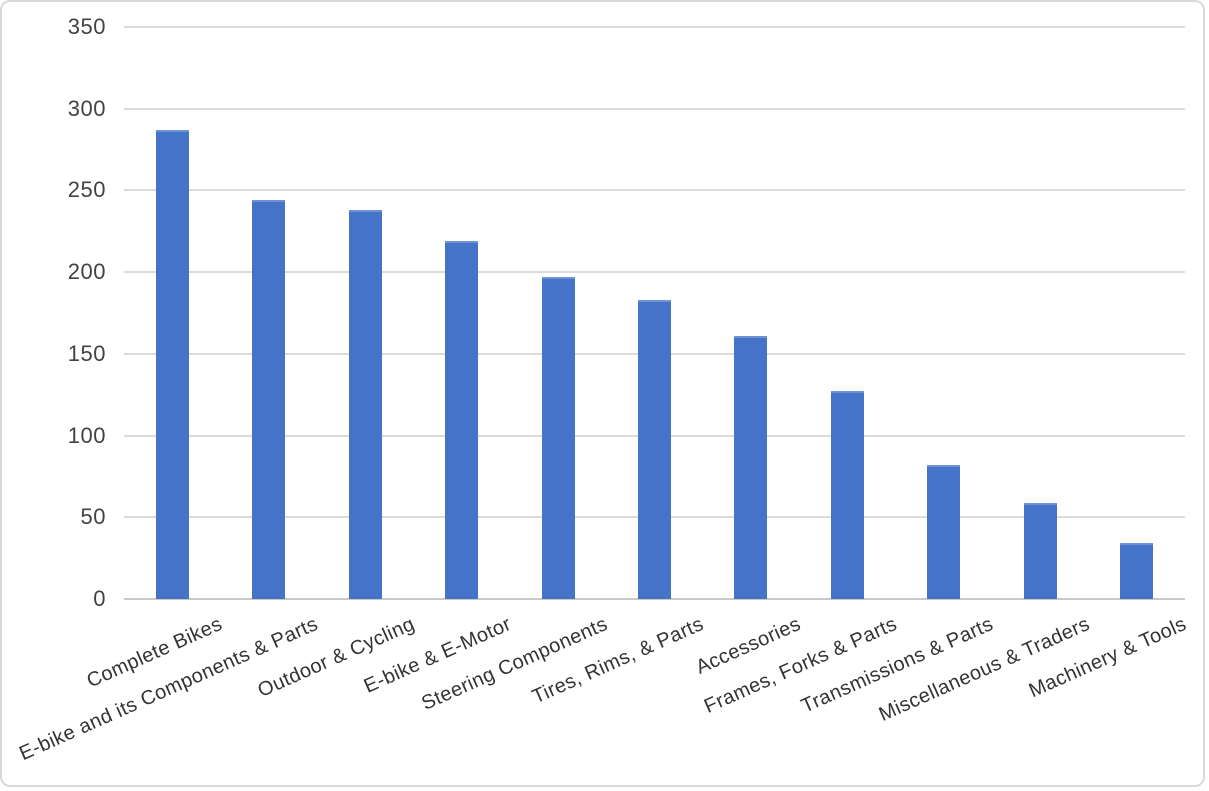 The image size is (1209, 791). What do you see at coordinates (618, 661) in the screenshot?
I see `x-axis-category-label: Tires, Rims, & Parts` at bounding box center [618, 661].